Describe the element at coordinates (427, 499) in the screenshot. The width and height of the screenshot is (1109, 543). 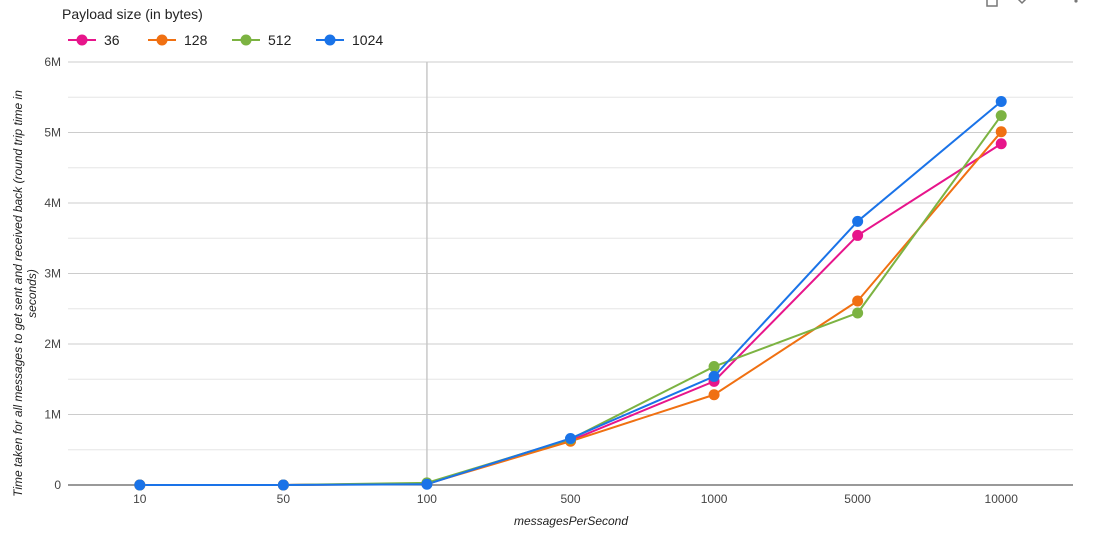
I see `x-tick-label: 100` at that location.